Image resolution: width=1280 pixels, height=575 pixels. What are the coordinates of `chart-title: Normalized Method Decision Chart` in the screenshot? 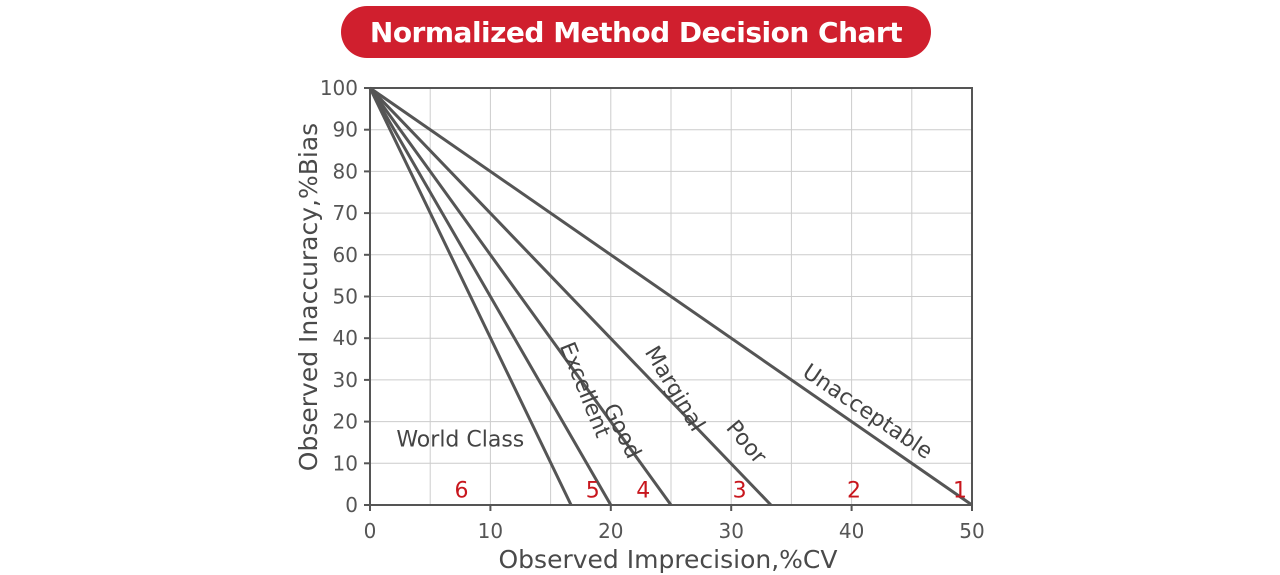 It's located at (636, 32).